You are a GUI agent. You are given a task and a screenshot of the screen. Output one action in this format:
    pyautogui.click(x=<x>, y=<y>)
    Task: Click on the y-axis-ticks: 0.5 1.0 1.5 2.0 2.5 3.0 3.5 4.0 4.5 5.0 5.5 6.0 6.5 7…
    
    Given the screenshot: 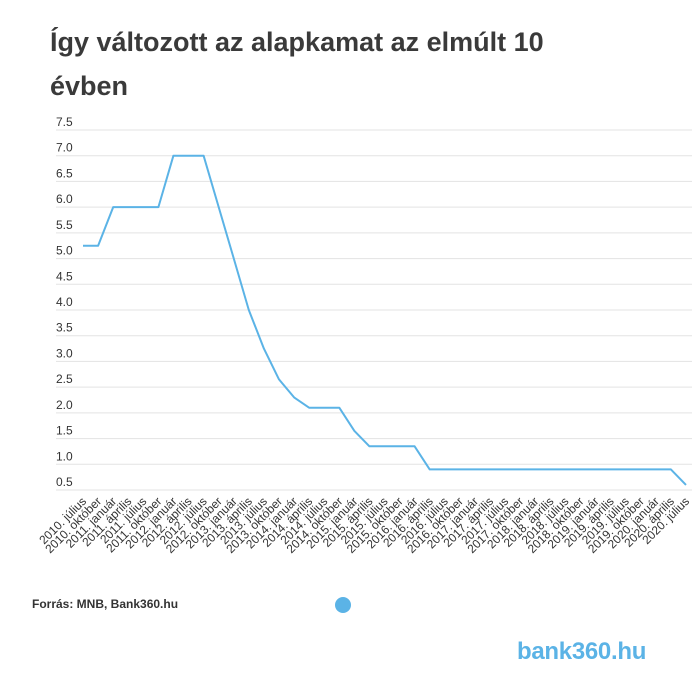 What is the action you would take?
    pyautogui.click(x=64, y=302)
    